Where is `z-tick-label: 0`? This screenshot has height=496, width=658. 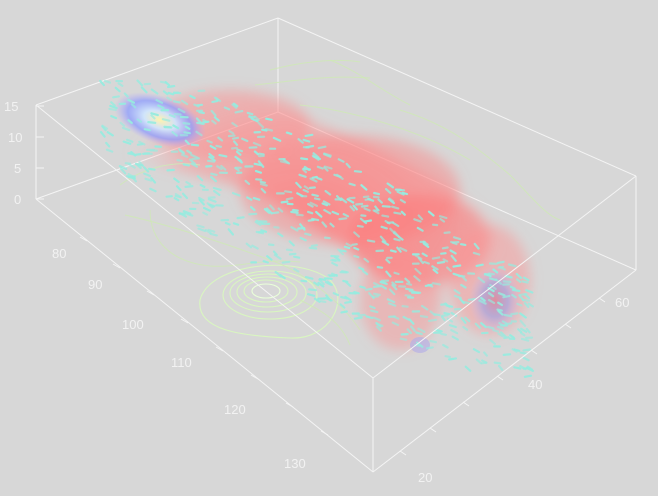 z-tick-label: 0 is located at coordinates (17, 199).